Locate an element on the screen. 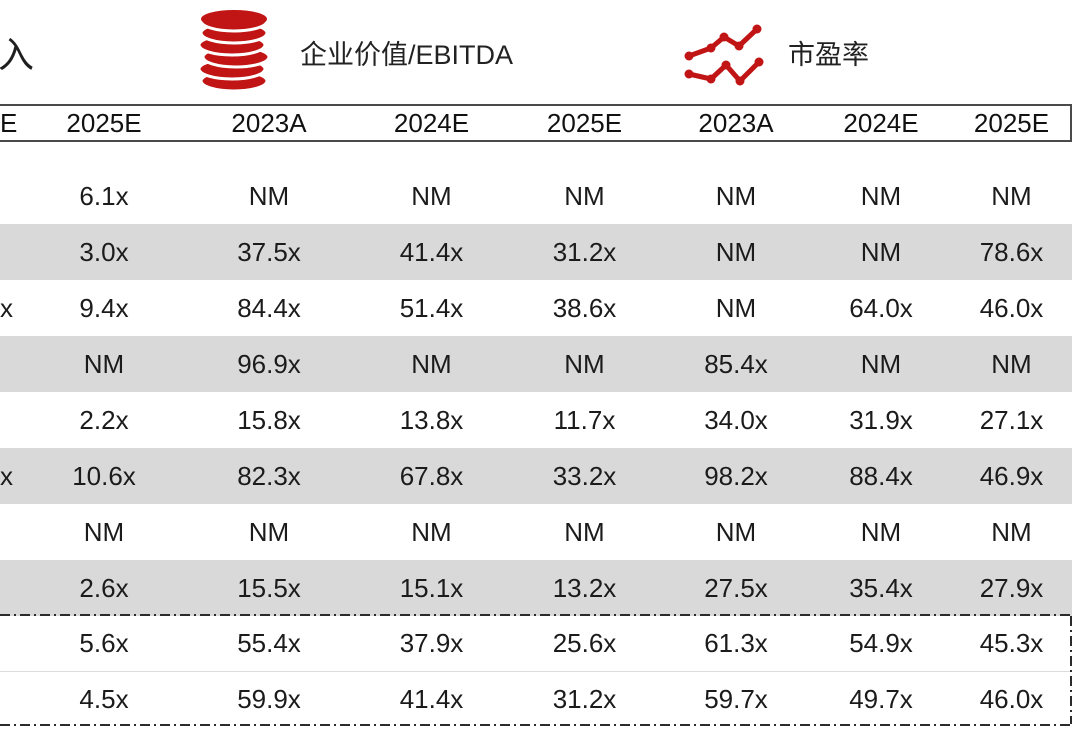  line-chart-icon is located at coordinates (724, 55).